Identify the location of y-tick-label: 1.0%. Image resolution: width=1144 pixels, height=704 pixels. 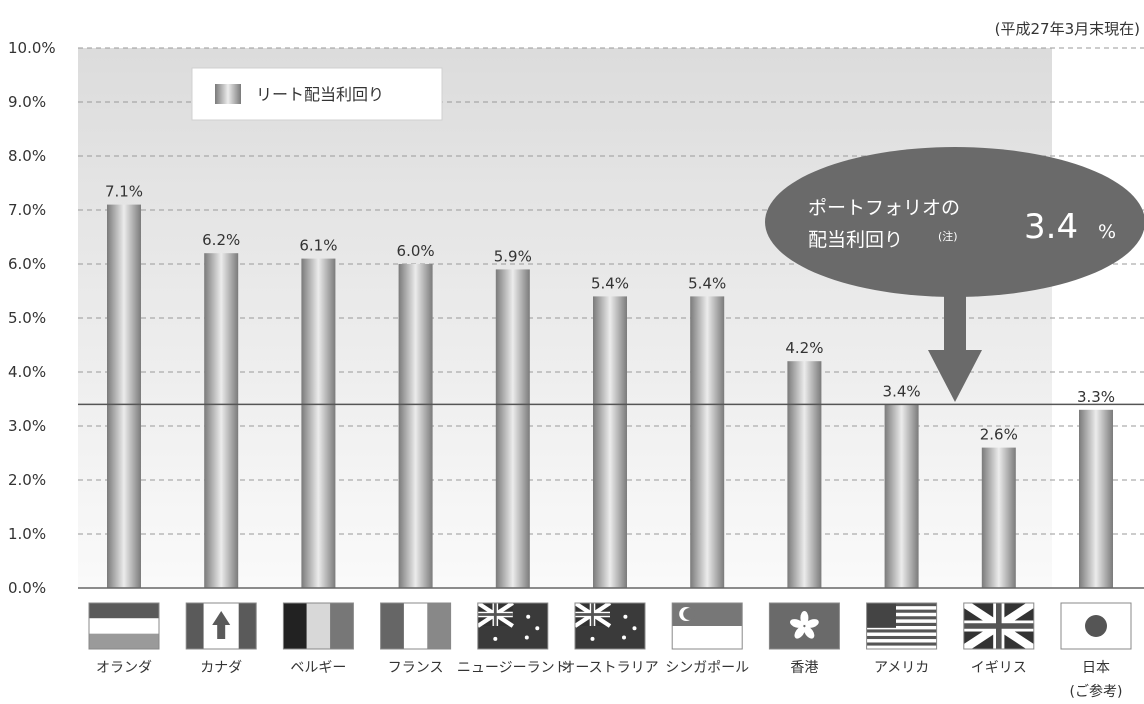
(27, 534).